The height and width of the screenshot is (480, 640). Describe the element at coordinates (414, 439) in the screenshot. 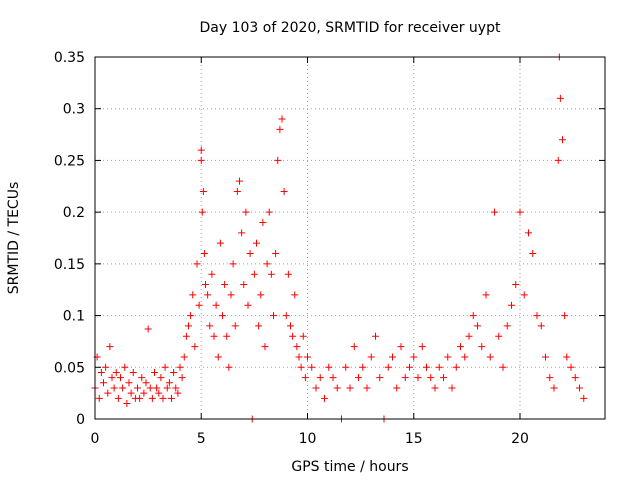

I see `x-tick-label: 15` at that location.